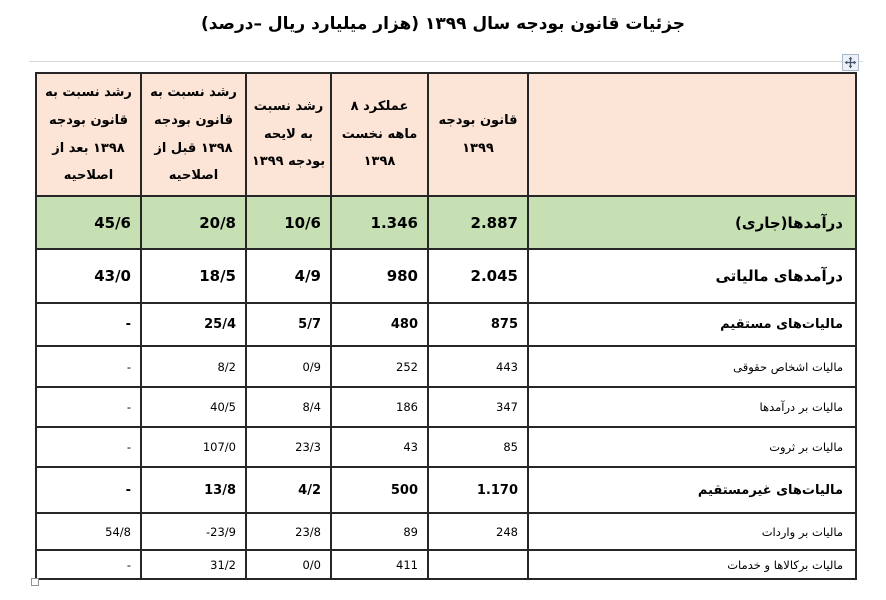 The image size is (886, 600). I want to click on cell-budget_1399: 2.887, so click(478, 222).